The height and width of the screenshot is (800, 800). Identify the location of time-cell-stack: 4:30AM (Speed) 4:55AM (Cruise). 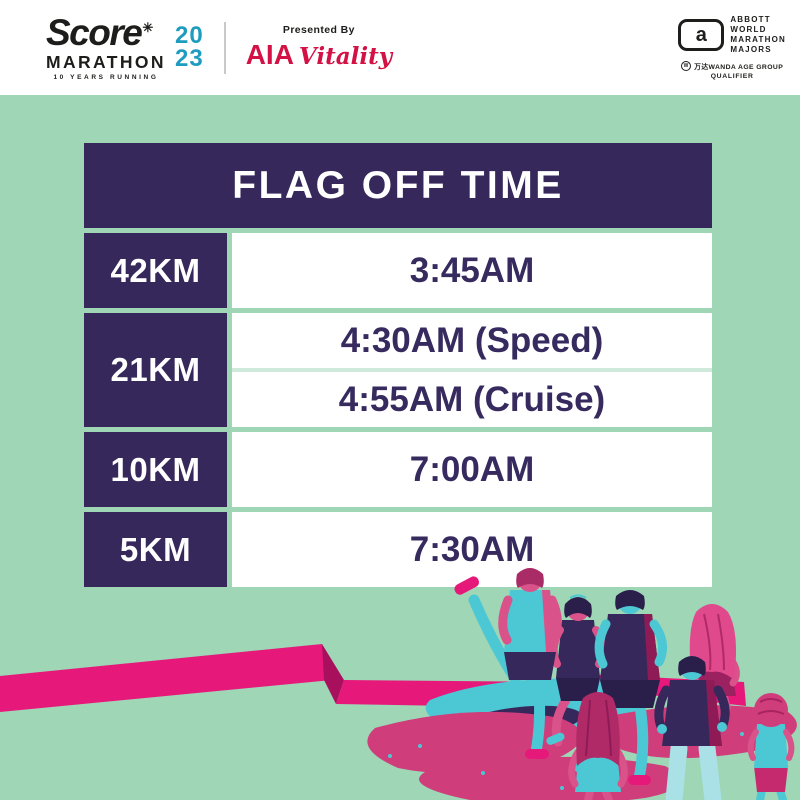
(472, 370).